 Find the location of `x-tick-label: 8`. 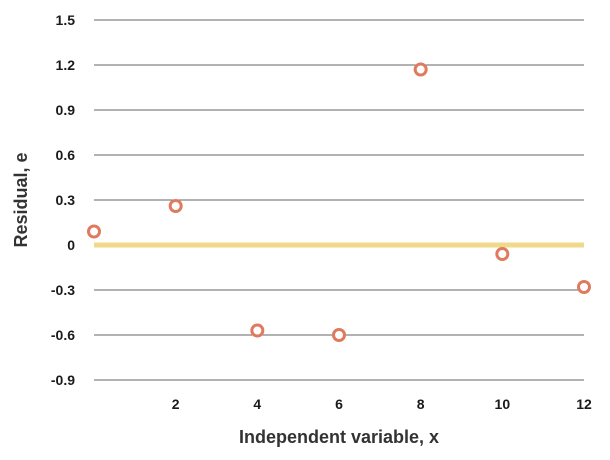

x-tick-label: 8 is located at coordinates (421, 404).